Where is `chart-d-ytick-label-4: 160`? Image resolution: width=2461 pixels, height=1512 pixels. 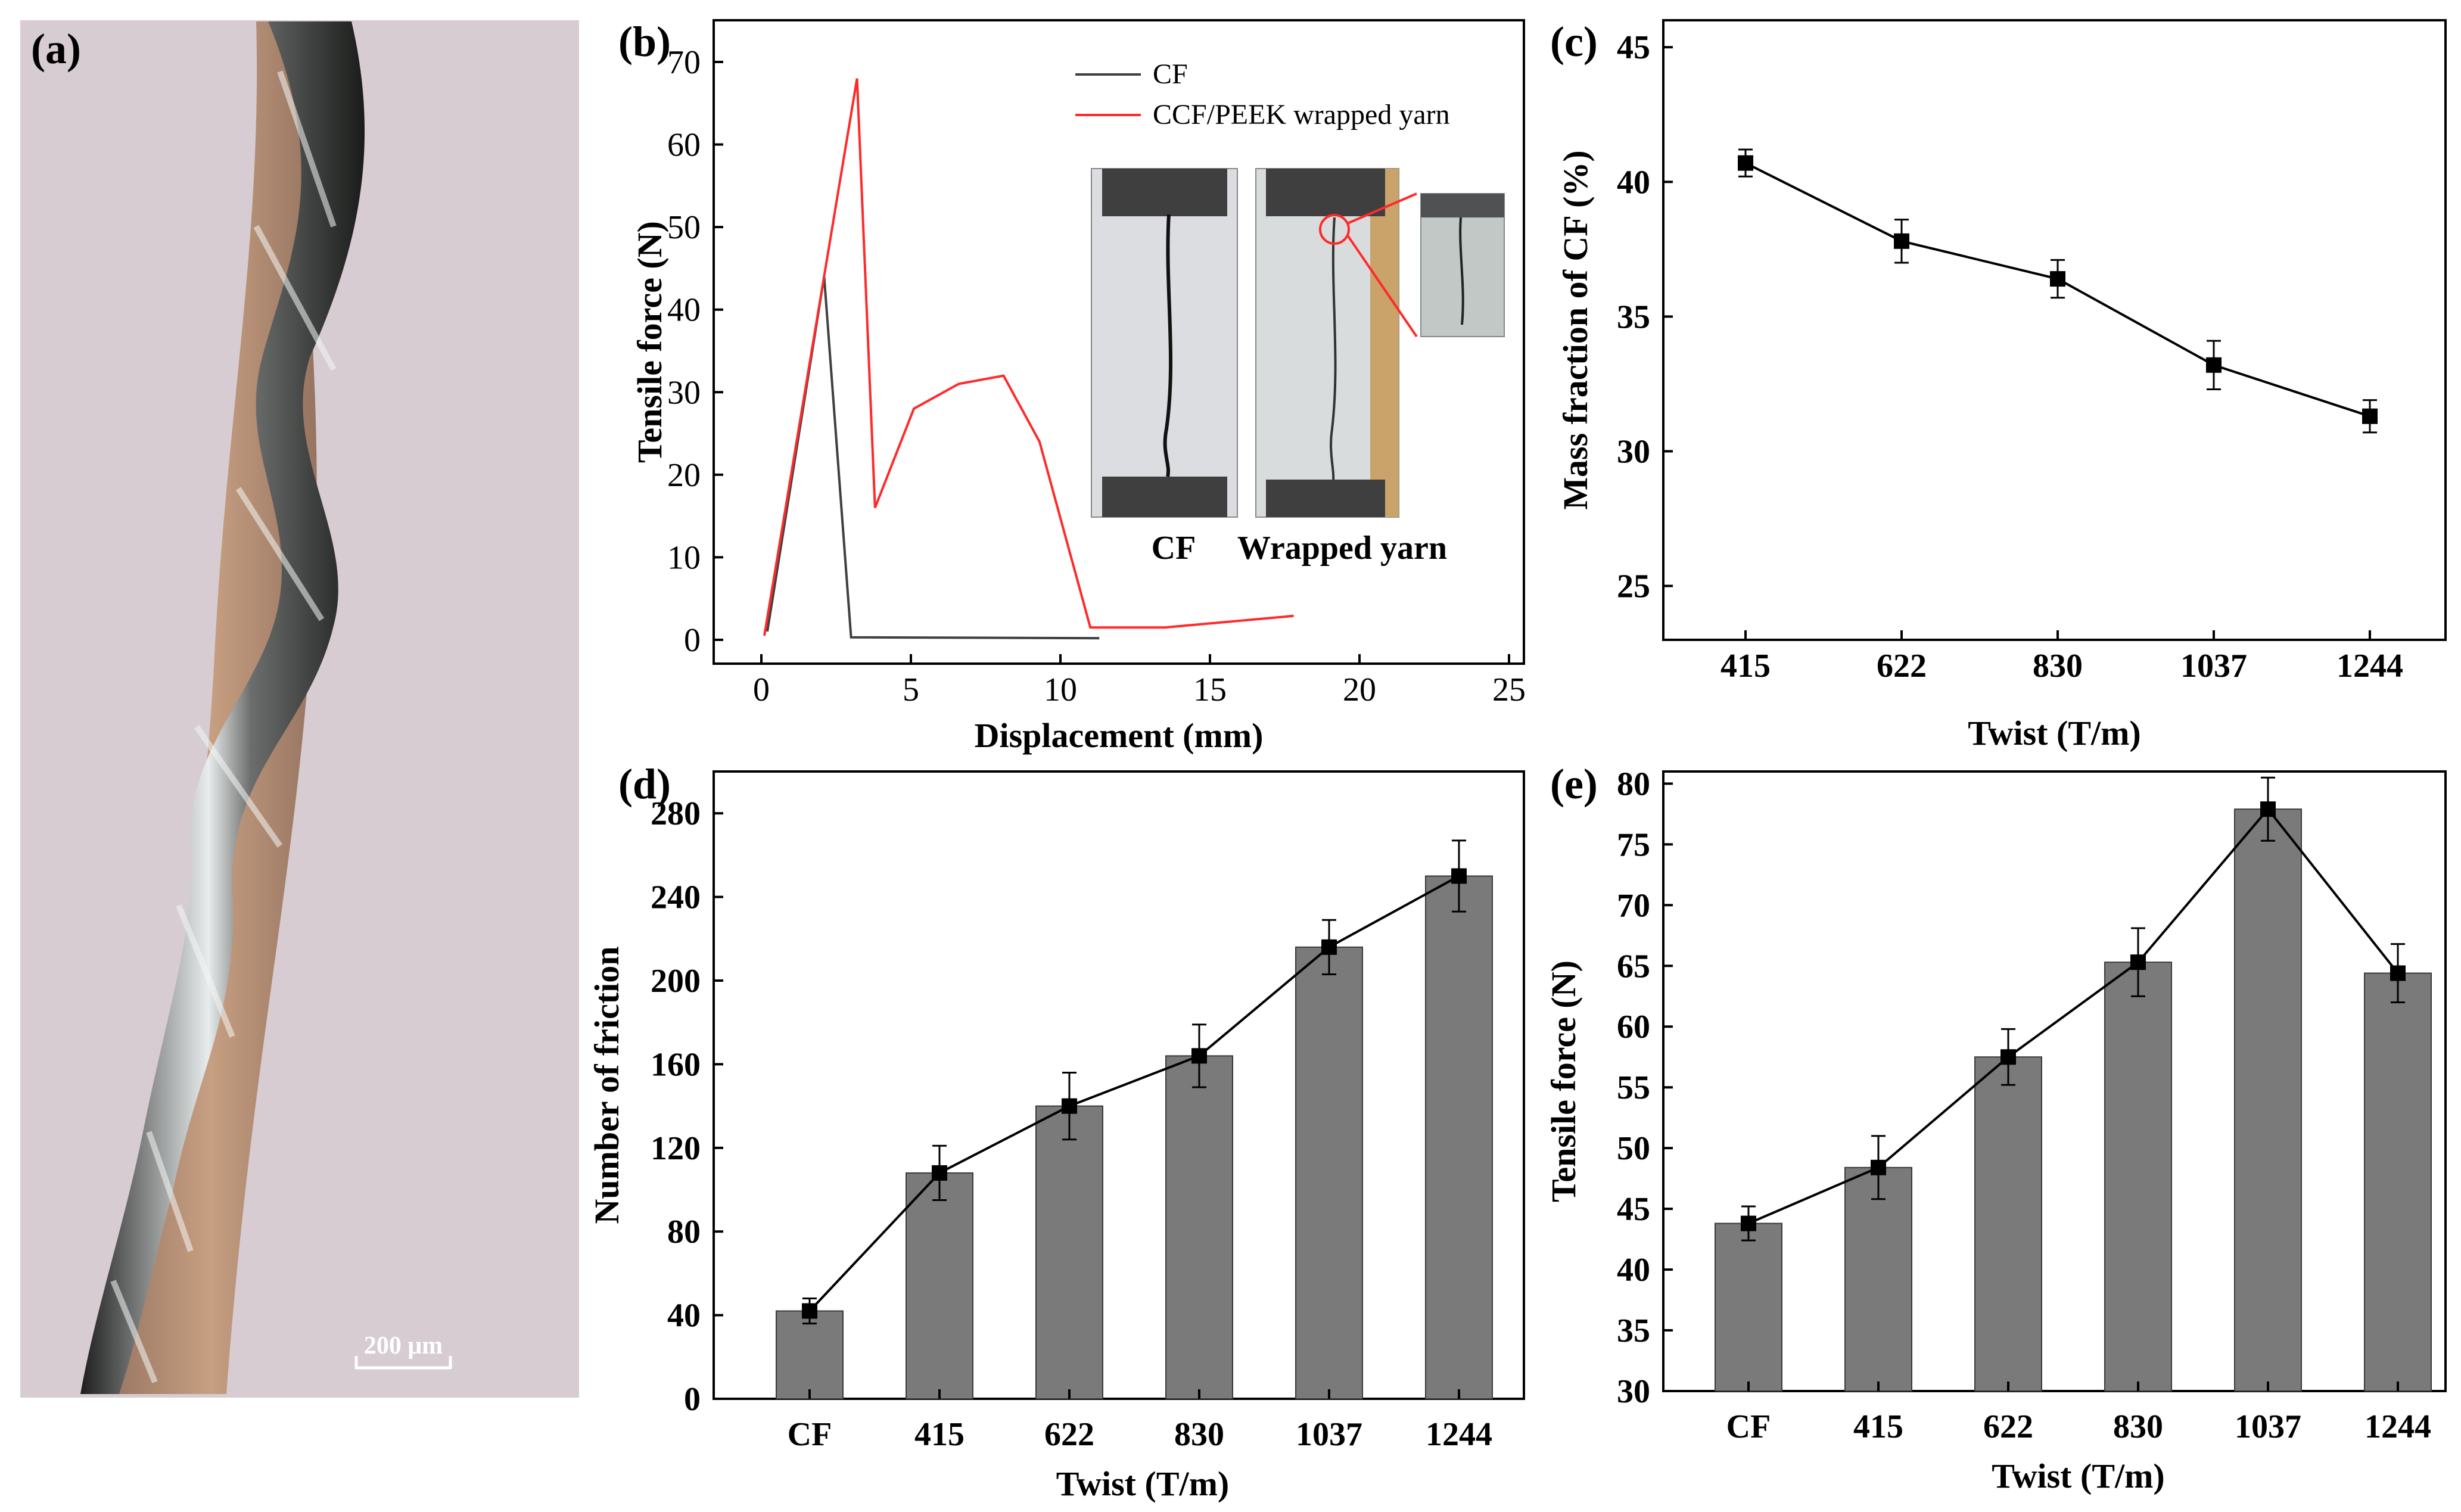 chart-d-ytick-label-4: 160 is located at coordinates (676, 1064).